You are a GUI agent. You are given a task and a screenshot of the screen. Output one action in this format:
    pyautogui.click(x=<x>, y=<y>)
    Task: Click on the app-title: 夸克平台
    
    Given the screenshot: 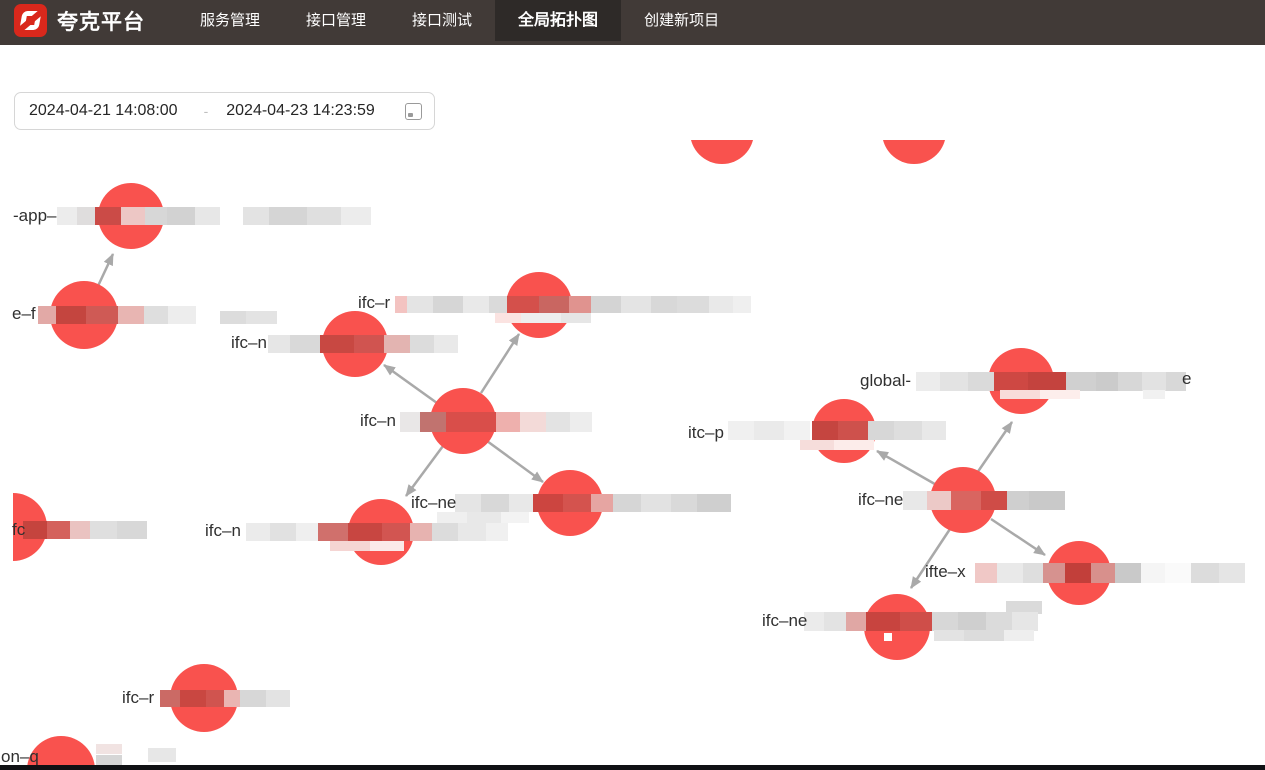 What is the action you would take?
    pyautogui.click(x=101, y=22)
    